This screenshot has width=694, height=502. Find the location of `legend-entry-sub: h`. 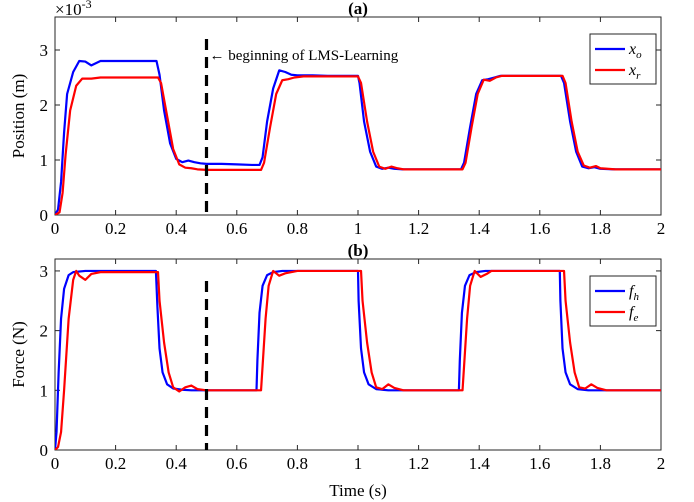

legend-entry-sub: h is located at coordinates (636, 297).